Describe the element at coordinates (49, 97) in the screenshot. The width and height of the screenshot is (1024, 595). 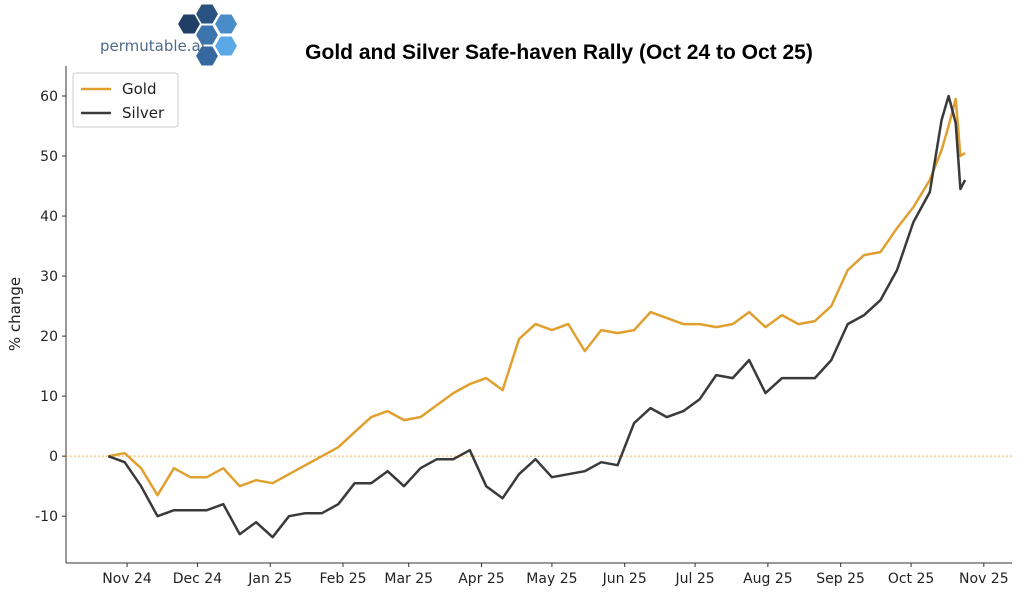
I see `y-tick-label: 60` at that location.